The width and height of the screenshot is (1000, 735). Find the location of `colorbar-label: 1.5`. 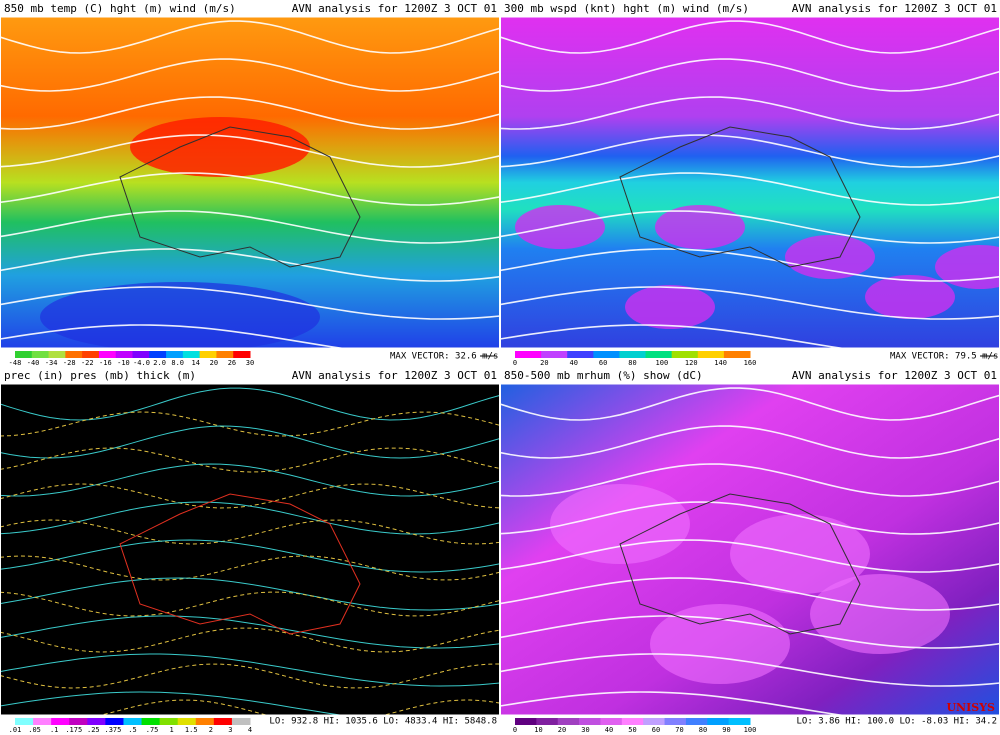

colorbar-label: 1.5 is located at coordinates (191, 730).